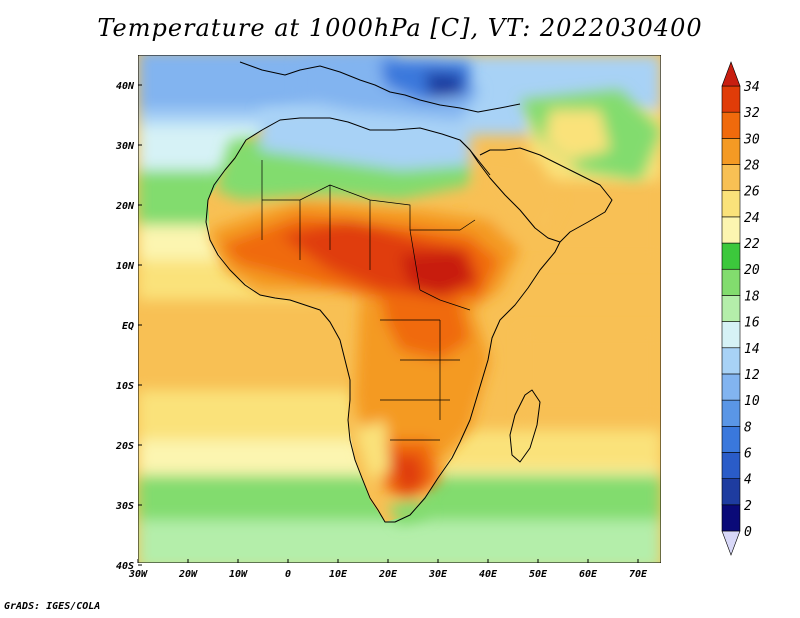  I want to click on colorbar-label: 22, so click(752, 244).